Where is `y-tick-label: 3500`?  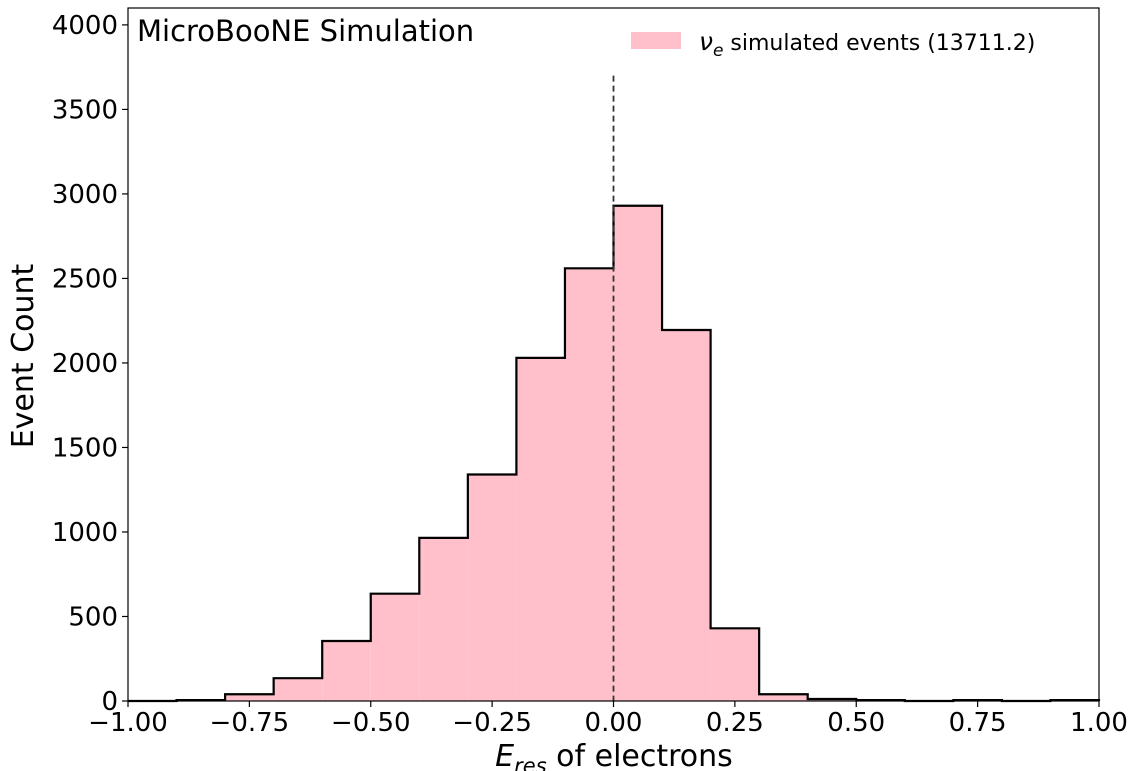
y-tick-label: 3500 is located at coordinates (85, 110).